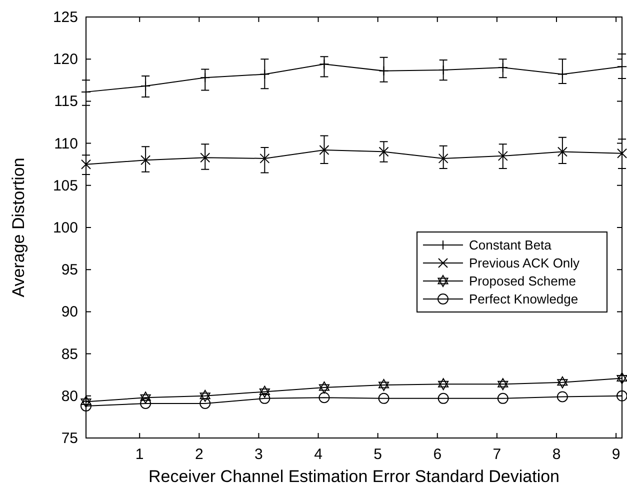  What do you see at coordinates (199, 454) in the screenshot?
I see `x-tick-label: 2` at bounding box center [199, 454].